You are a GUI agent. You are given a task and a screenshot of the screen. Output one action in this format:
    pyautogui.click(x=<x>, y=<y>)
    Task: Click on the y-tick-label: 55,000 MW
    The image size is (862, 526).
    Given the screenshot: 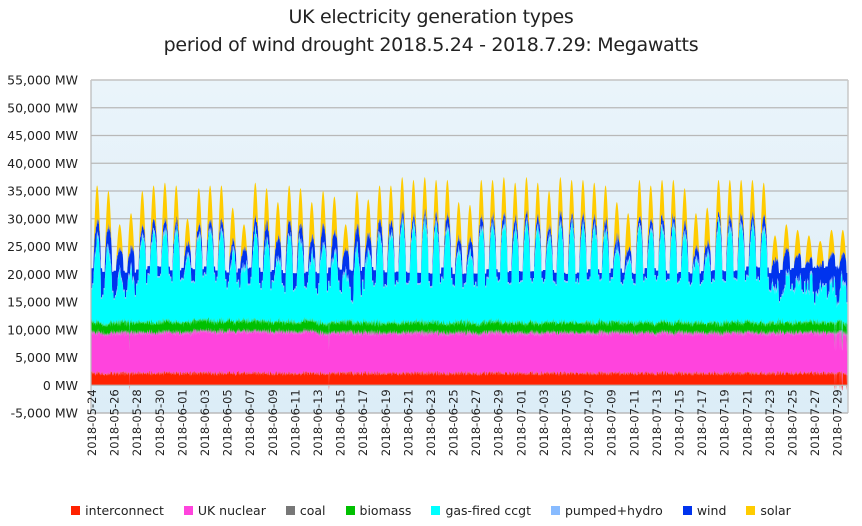 What is the action you would take?
    pyautogui.click(x=42, y=80)
    